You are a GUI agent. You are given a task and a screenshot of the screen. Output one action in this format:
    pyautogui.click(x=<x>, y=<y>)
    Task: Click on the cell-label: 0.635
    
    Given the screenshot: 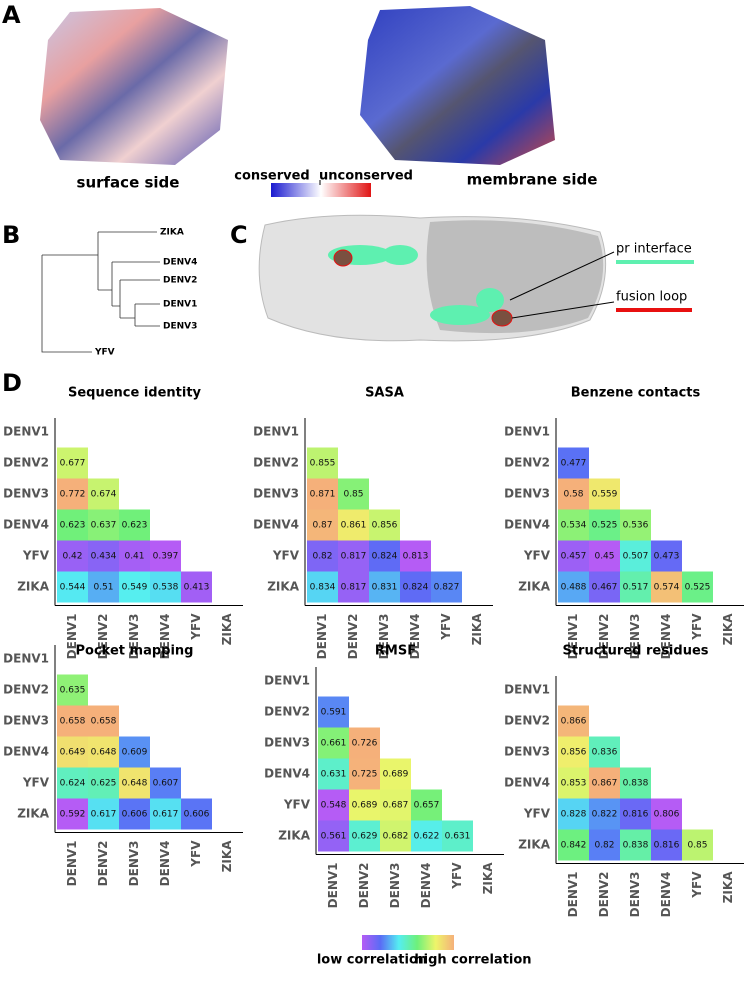 What is the action you would take?
    pyautogui.click(x=73, y=691)
    